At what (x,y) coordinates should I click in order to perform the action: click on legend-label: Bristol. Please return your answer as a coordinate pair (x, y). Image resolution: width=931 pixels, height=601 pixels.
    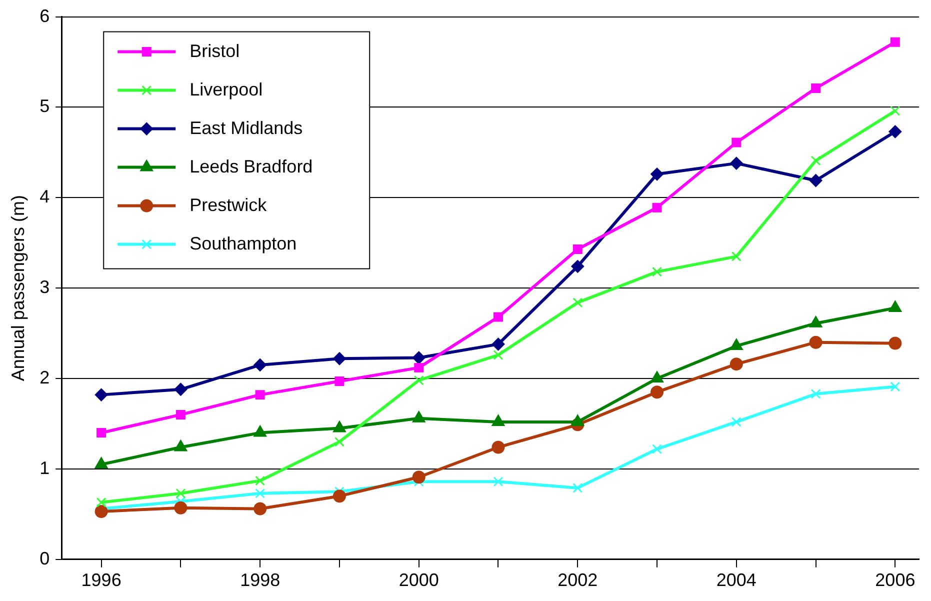
    Looking at the image, I should click on (215, 50).